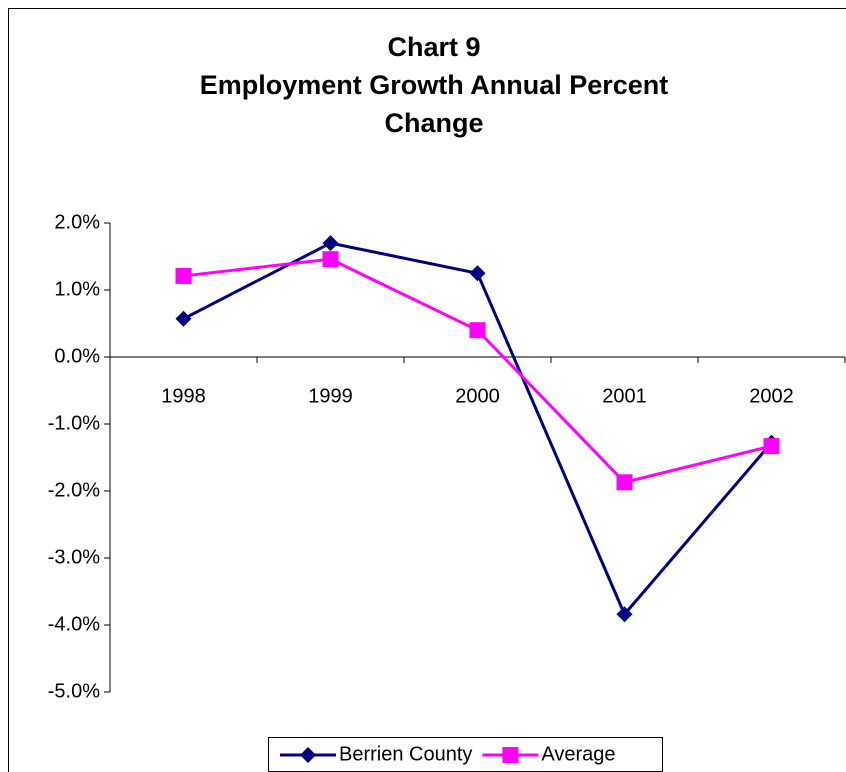 The height and width of the screenshot is (772, 846). I want to click on chart-title: Chart 9, so click(433, 47).